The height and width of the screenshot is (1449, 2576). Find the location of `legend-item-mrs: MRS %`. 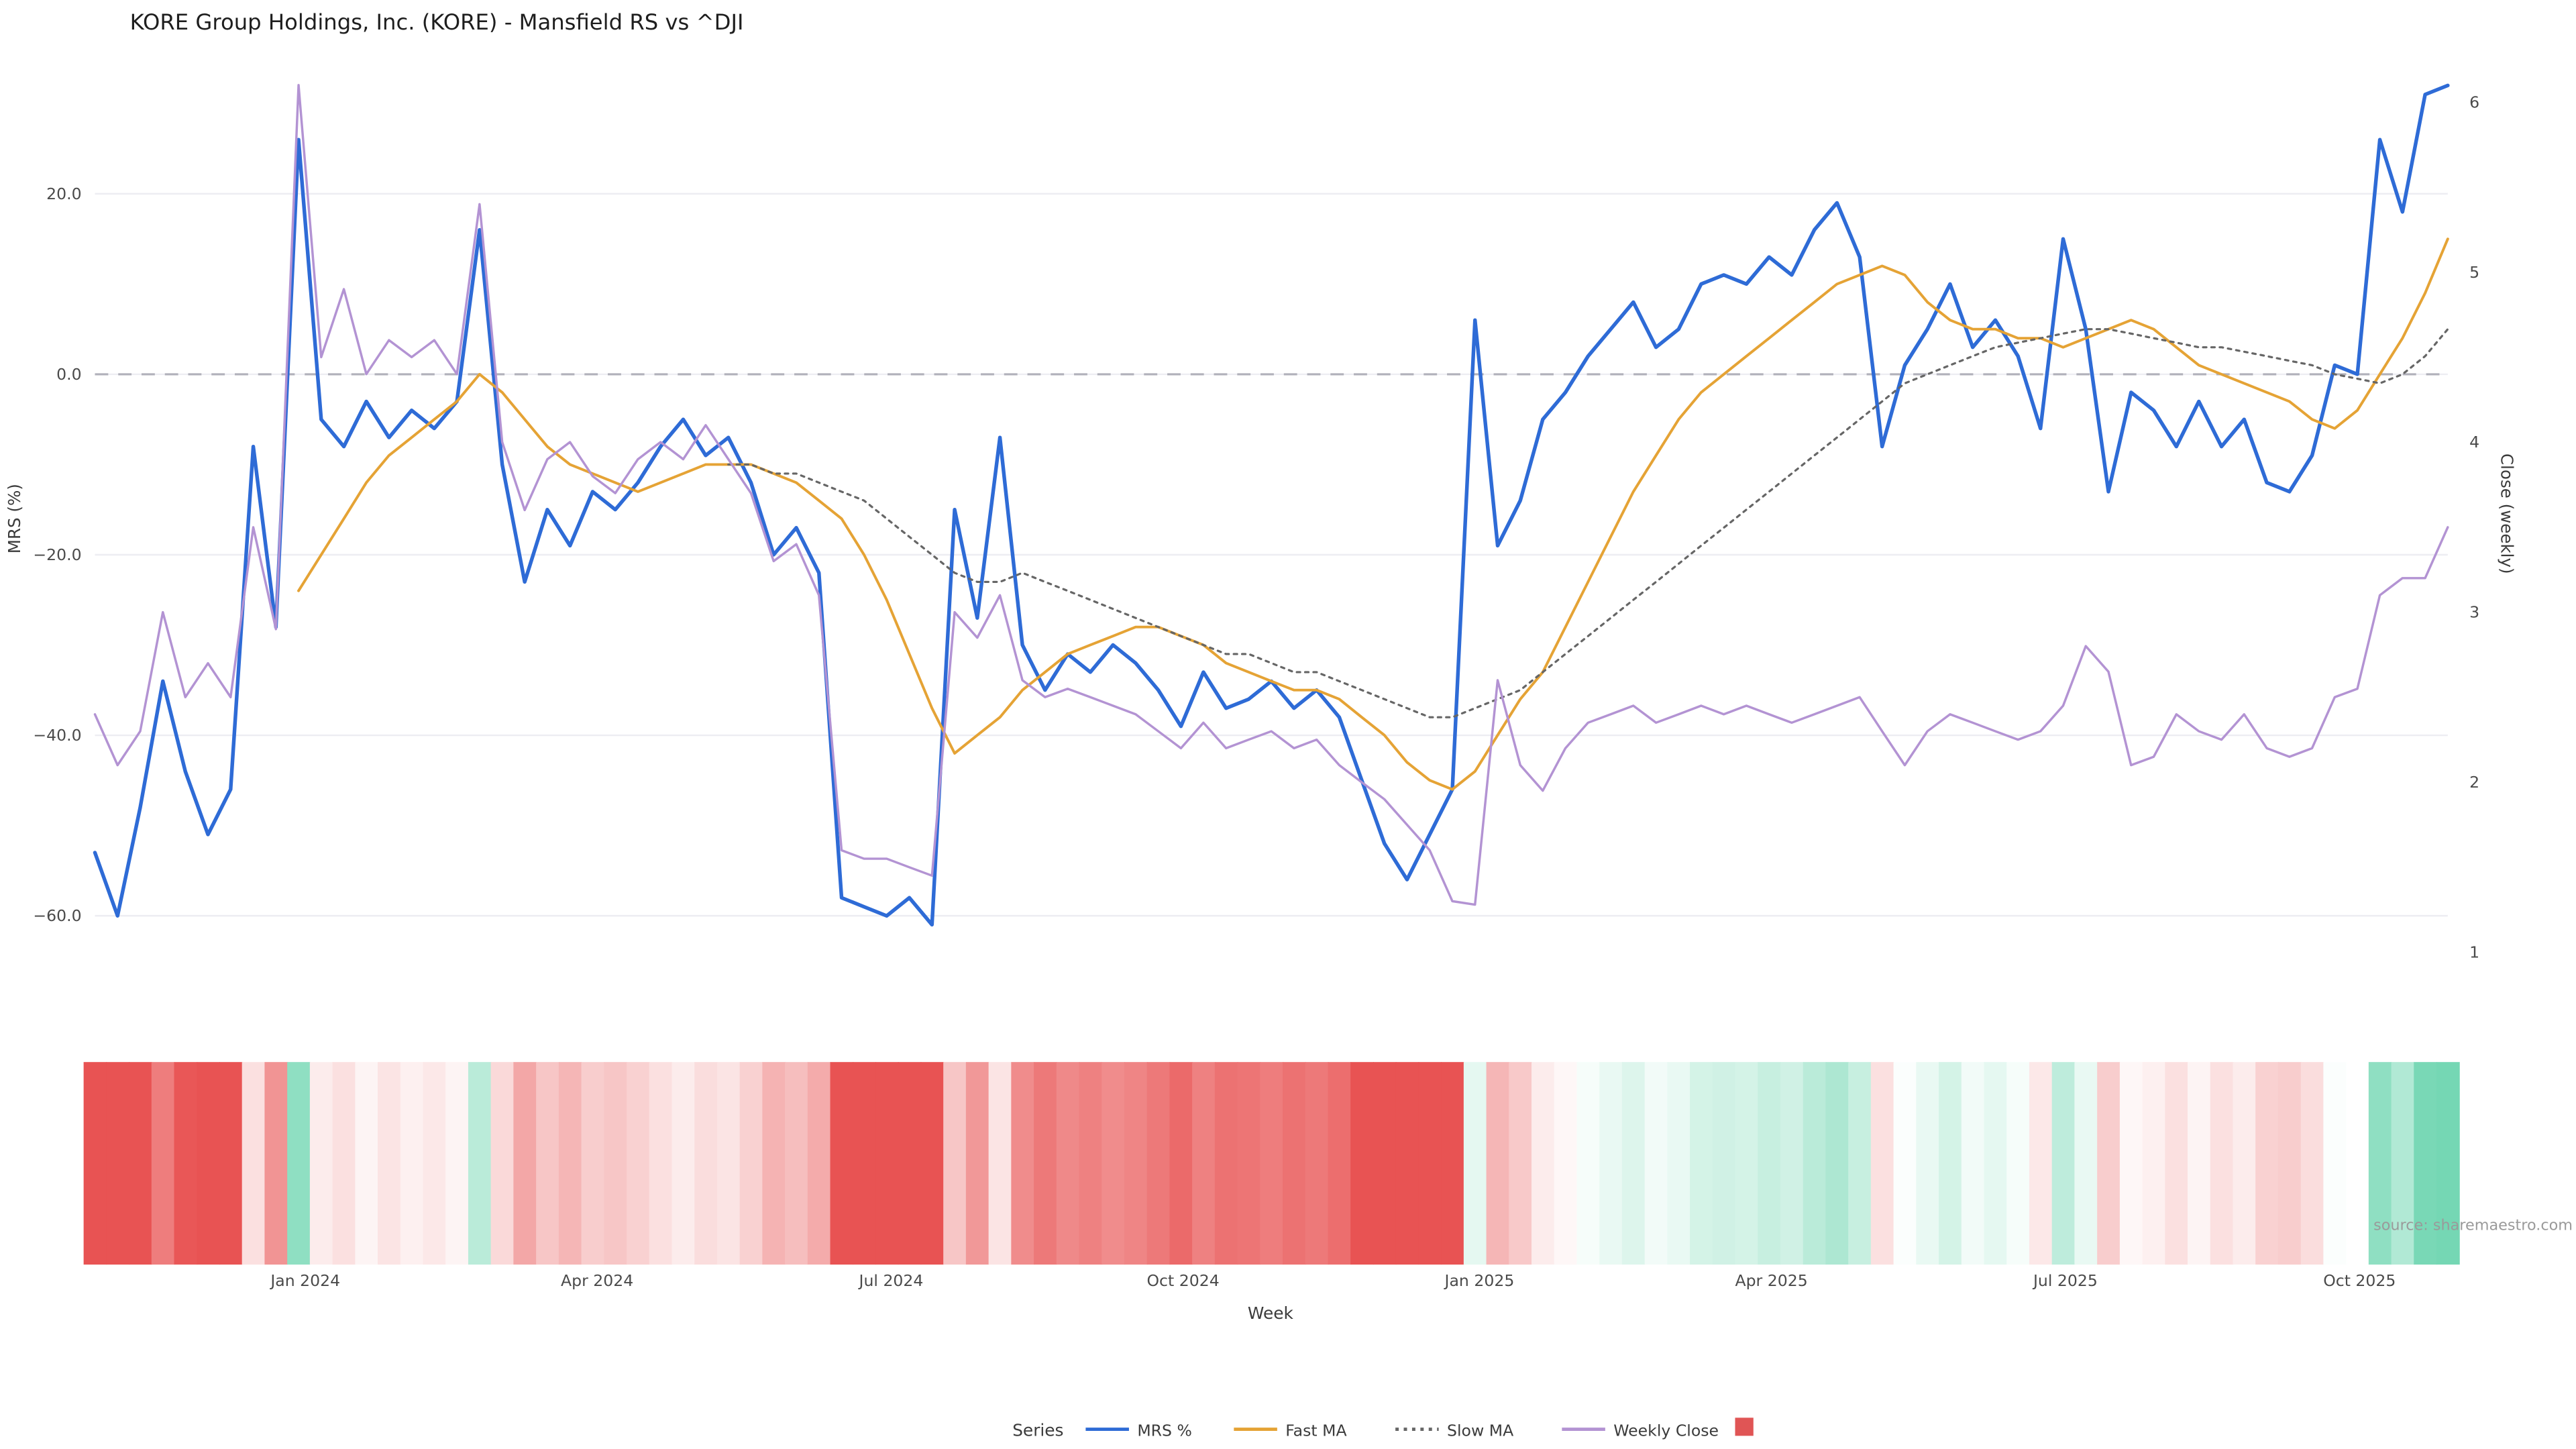

legend-item-mrs: MRS % is located at coordinates (1138, 1430).